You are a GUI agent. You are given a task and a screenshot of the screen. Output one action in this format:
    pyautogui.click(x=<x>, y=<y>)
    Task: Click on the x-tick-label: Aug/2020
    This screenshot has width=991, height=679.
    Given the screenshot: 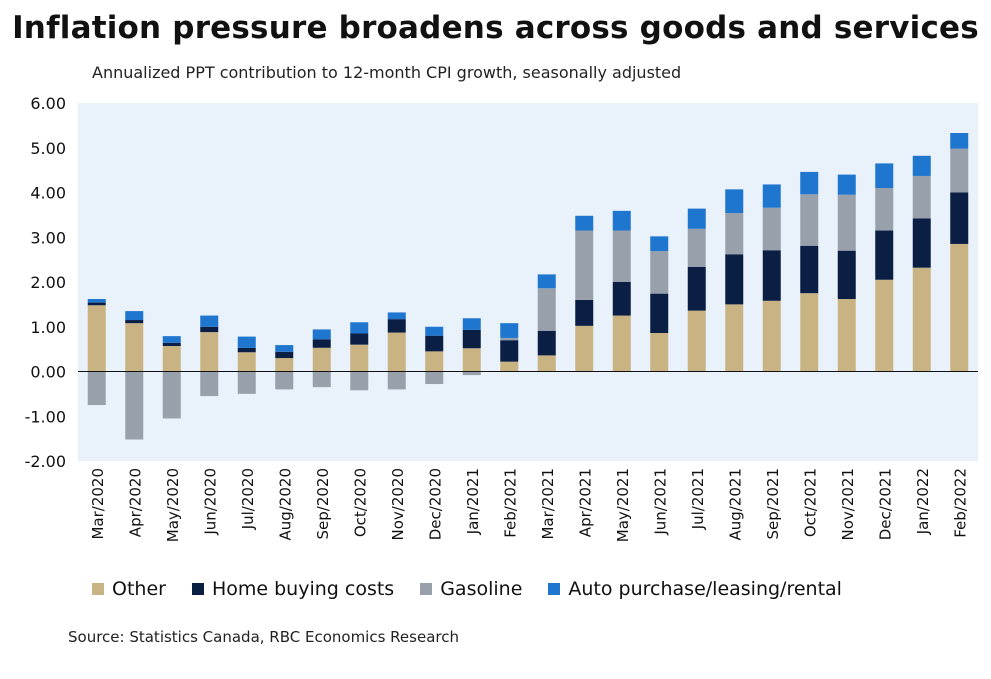 What is the action you would take?
    pyautogui.click(x=285, y=504)
    